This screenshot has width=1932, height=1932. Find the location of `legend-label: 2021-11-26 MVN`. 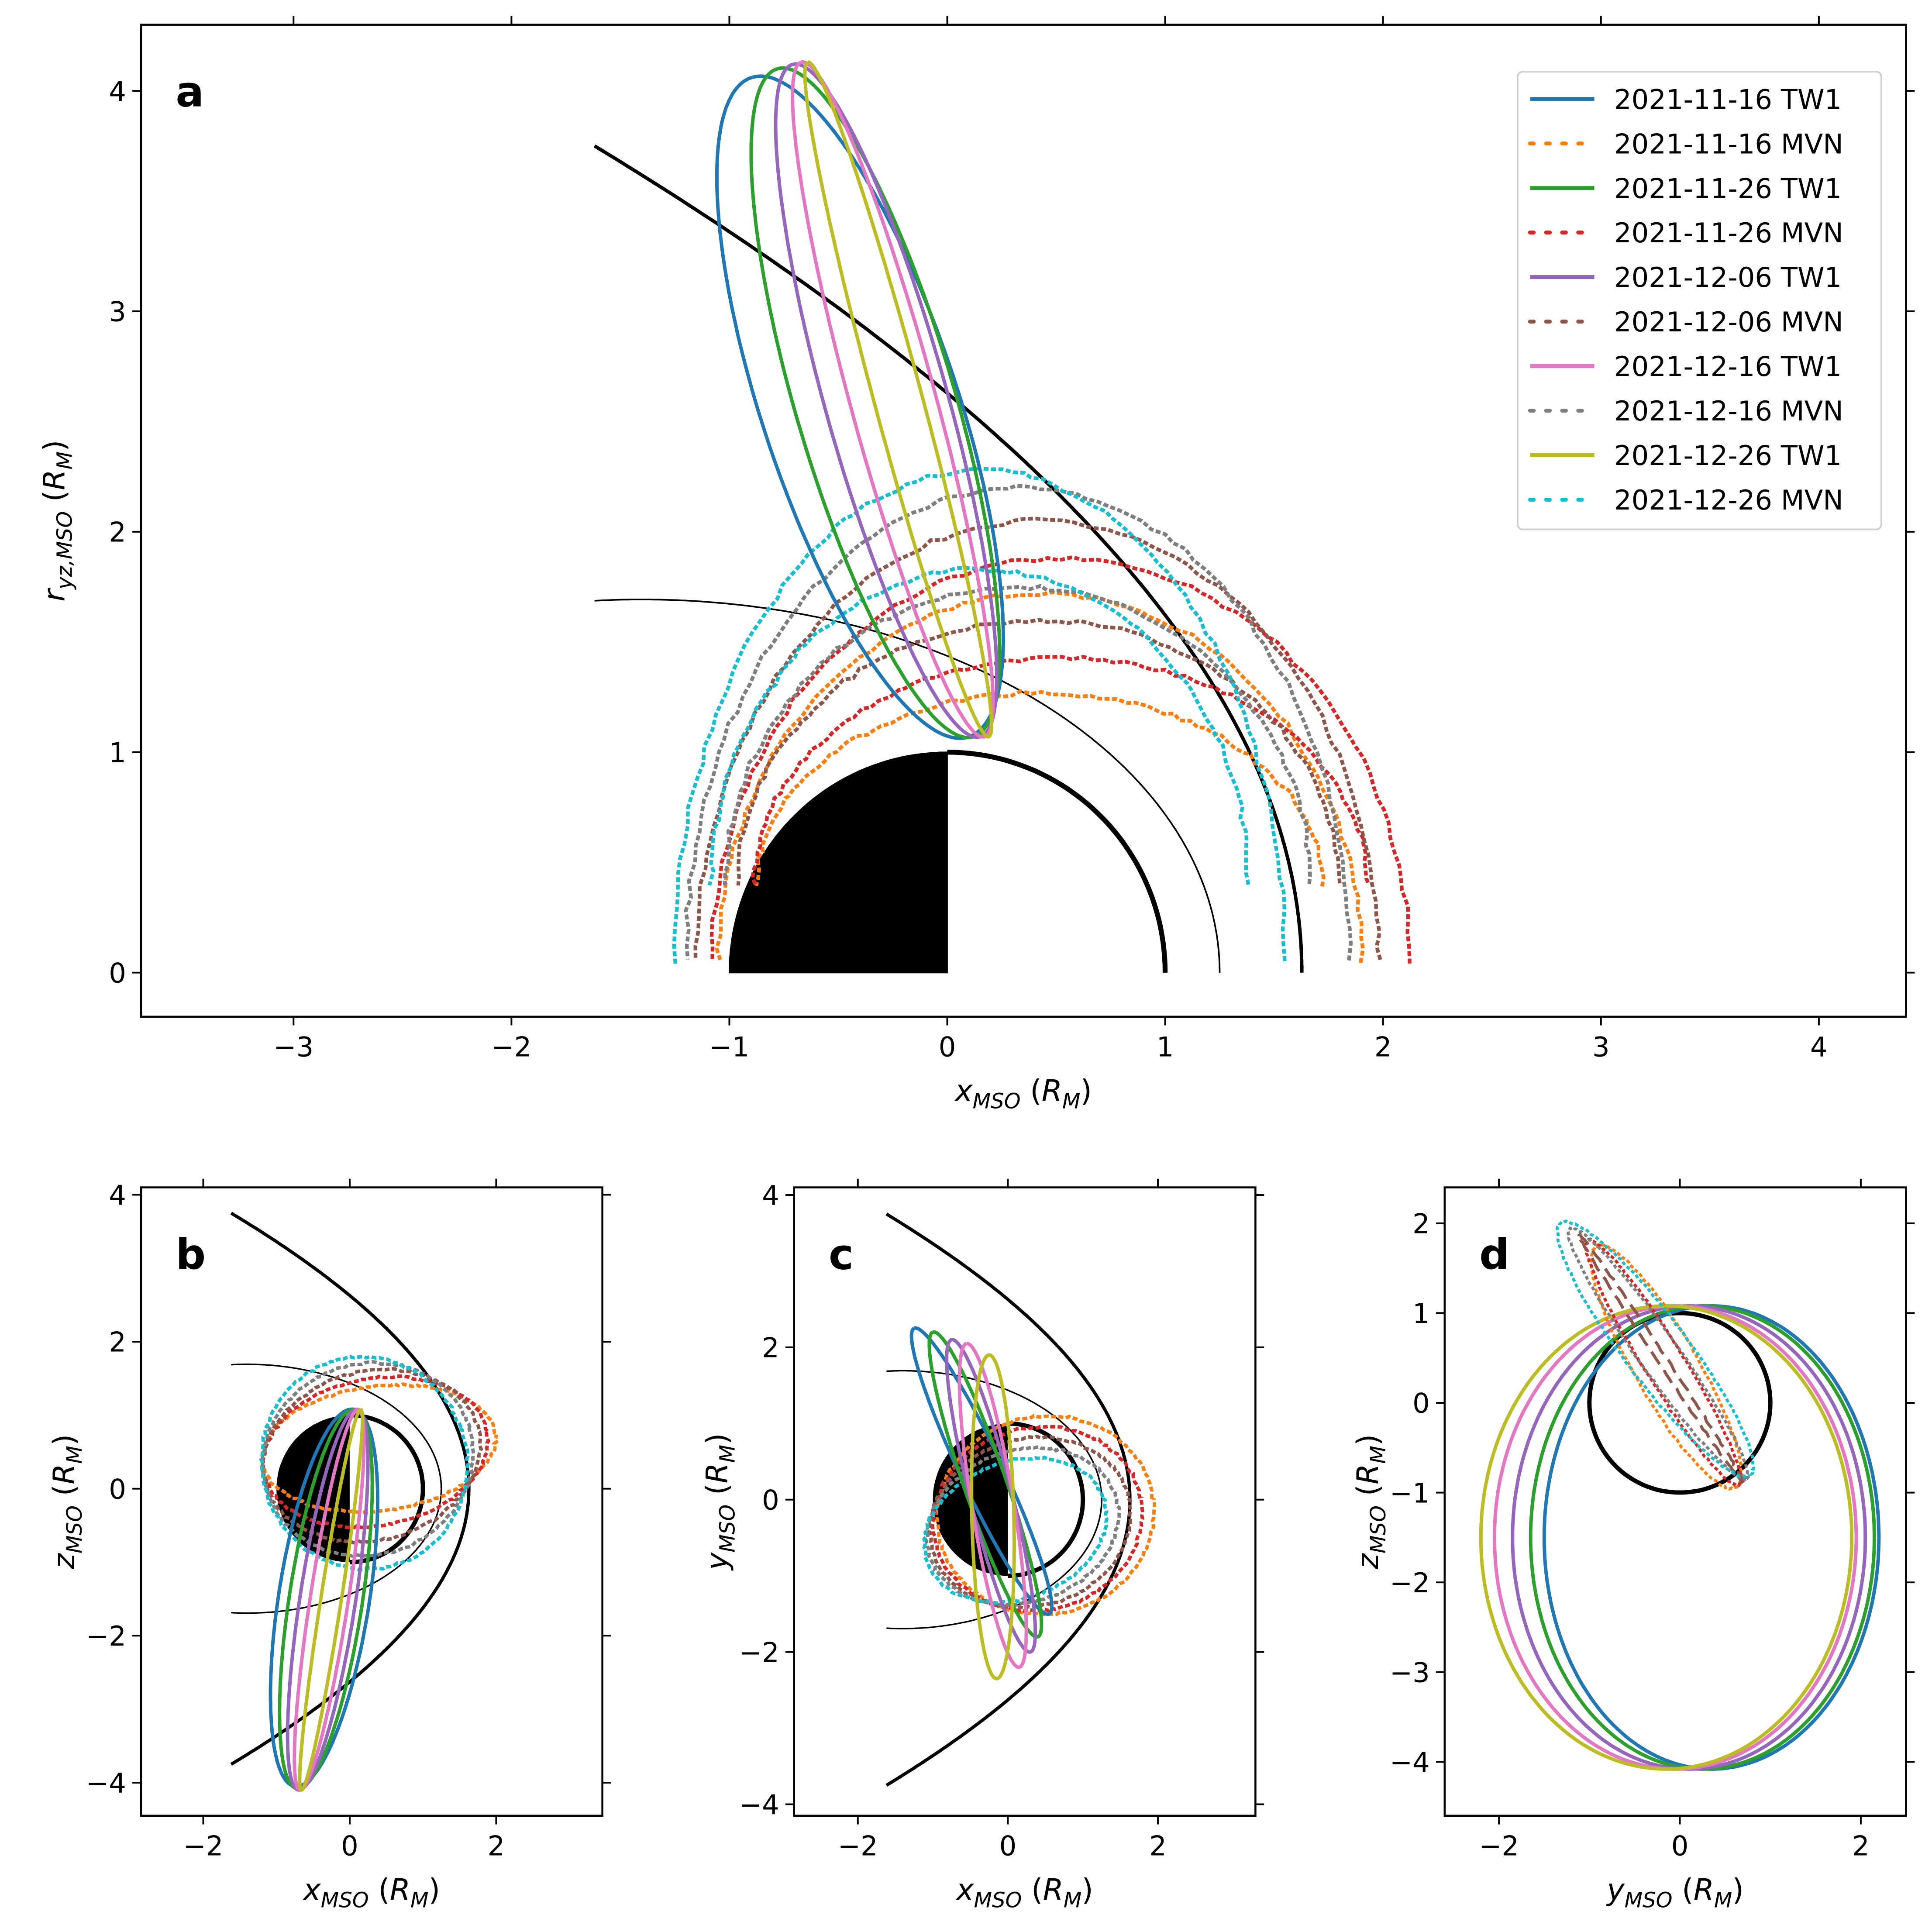

legend-label: 2021-11-26 MVN is located at coordinates (1728, 233).